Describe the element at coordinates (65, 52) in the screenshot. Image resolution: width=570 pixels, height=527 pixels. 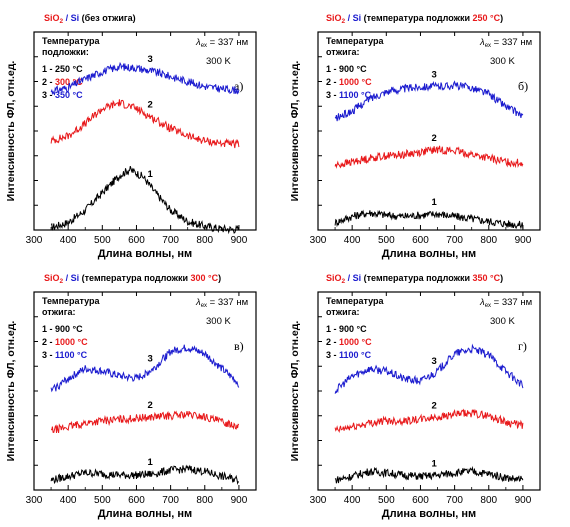
I see `legend-title: подложки:` at that location.